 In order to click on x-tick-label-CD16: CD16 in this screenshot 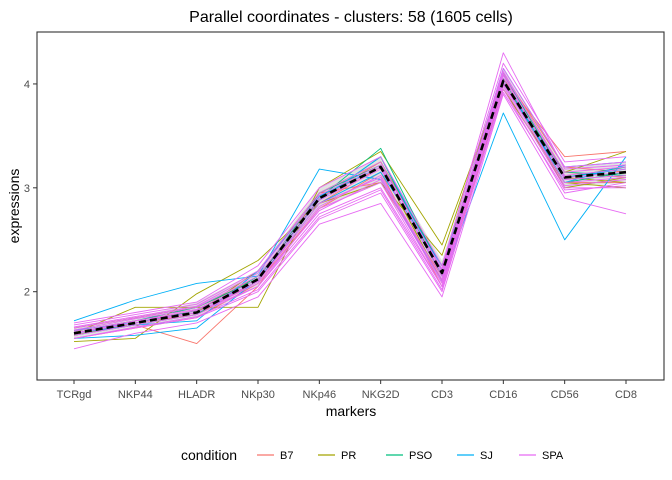, I will do `click(503, 395)`.